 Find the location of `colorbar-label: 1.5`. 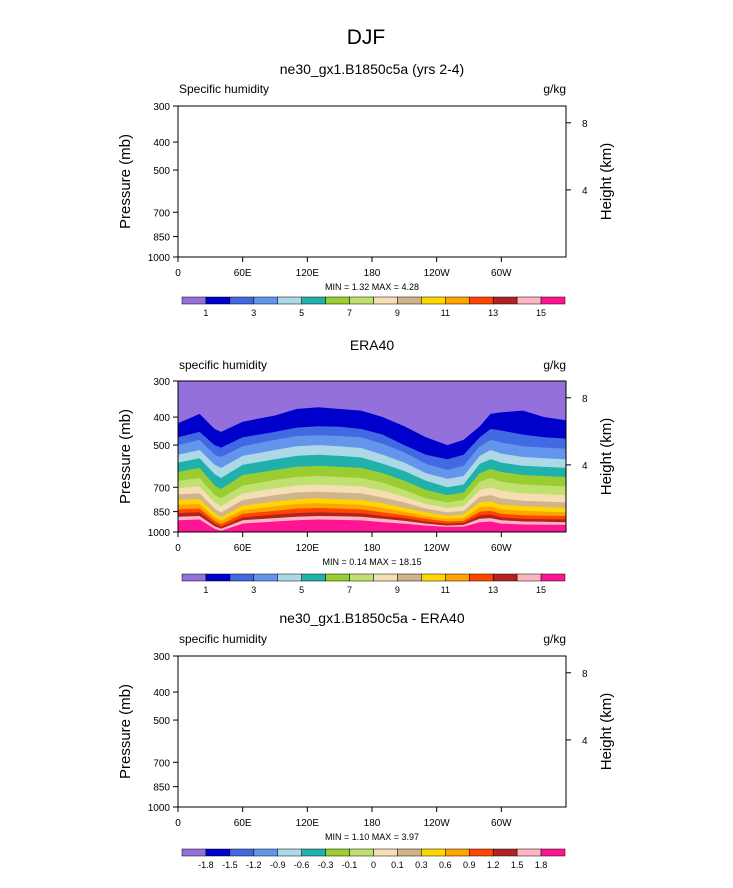

colorbar-label: 1.5 is located at coordinates (517, 865).